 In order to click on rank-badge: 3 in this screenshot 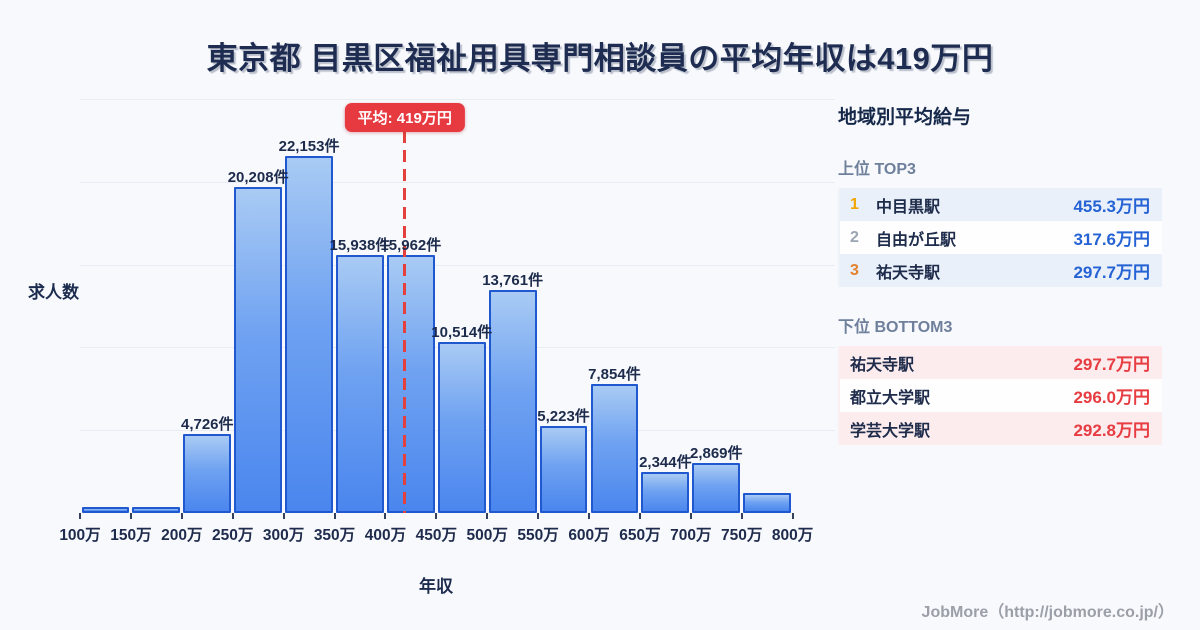, I will do `click(854, 270)`.